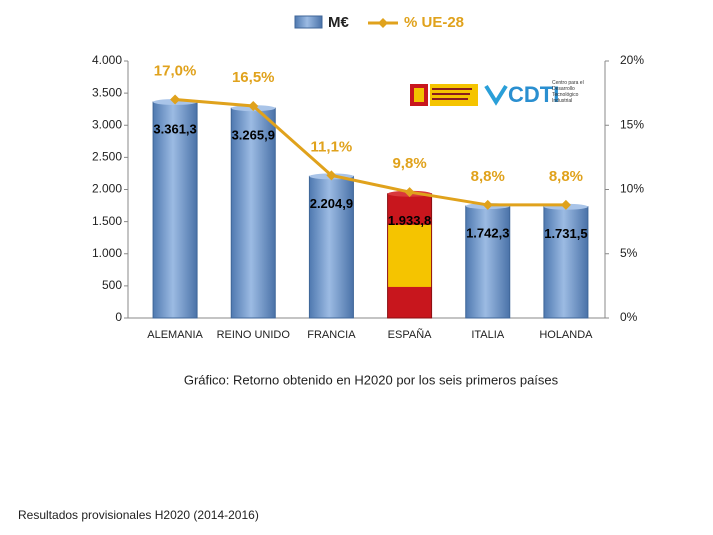 Image resolution: width=713 pixels, height=535 pixels. What do you see at coordinates (629, 253) in the screenshot?
I see `y2-tick-label: 5%` at bounding box center [629, 253].